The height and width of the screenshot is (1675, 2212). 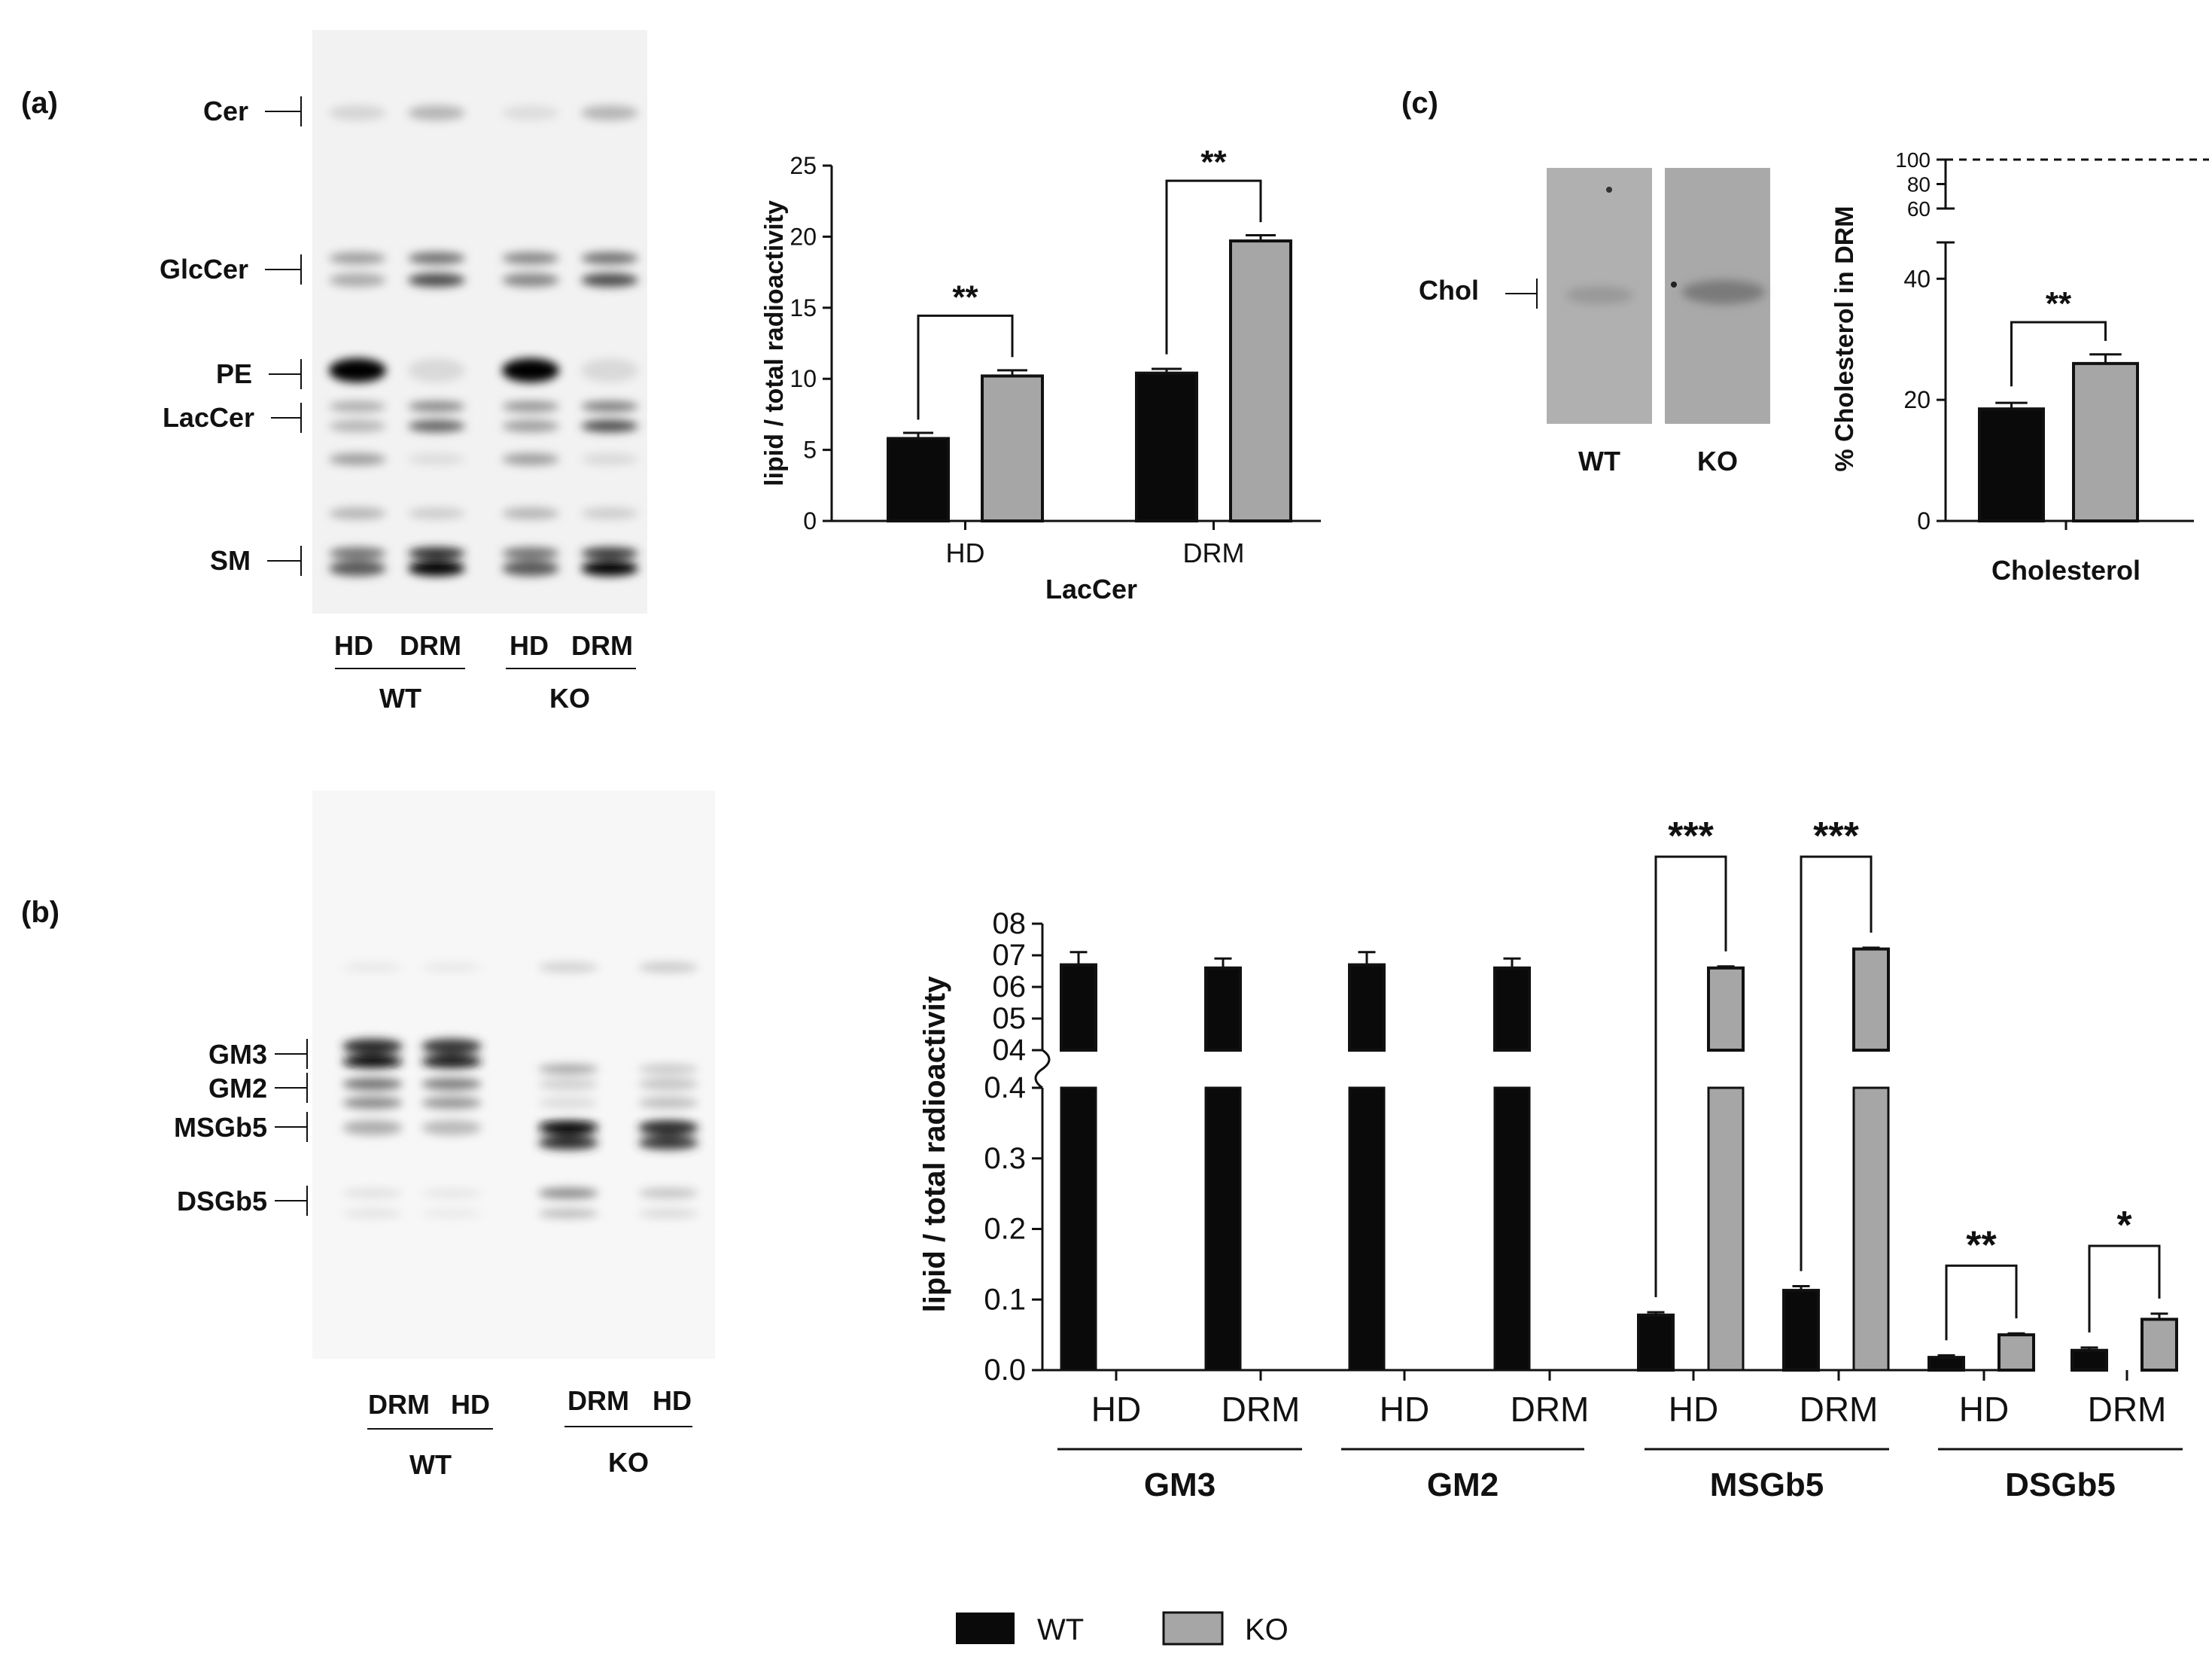 What do you see at coordinates (1122, 1628) in the screenshot?
I see `legend: WT KO` at bounding box center [1122, 1628].